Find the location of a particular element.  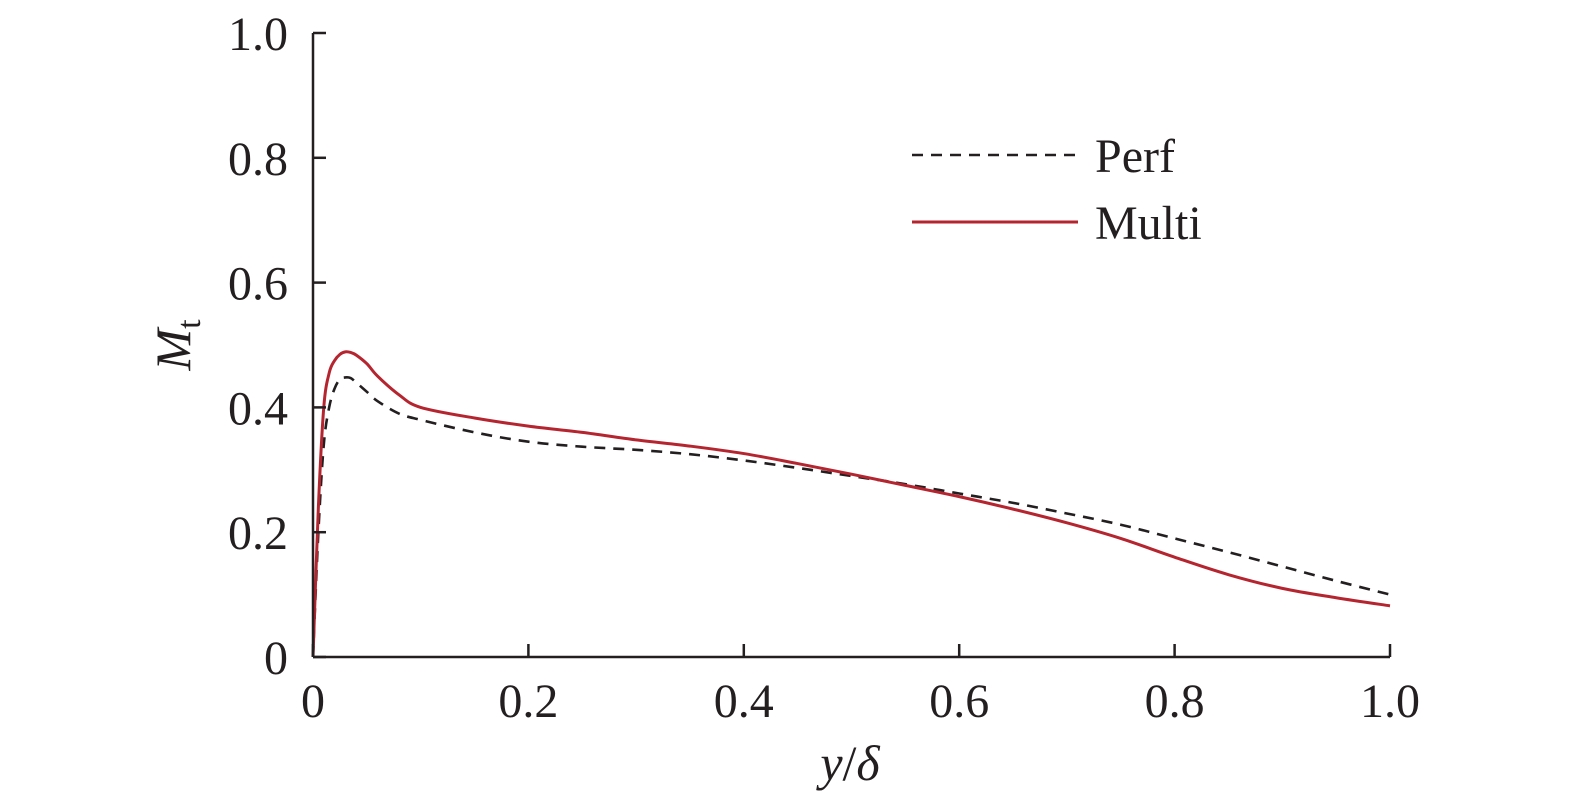

y-tick-label: 1.0 is located at coordinates (258, 34).